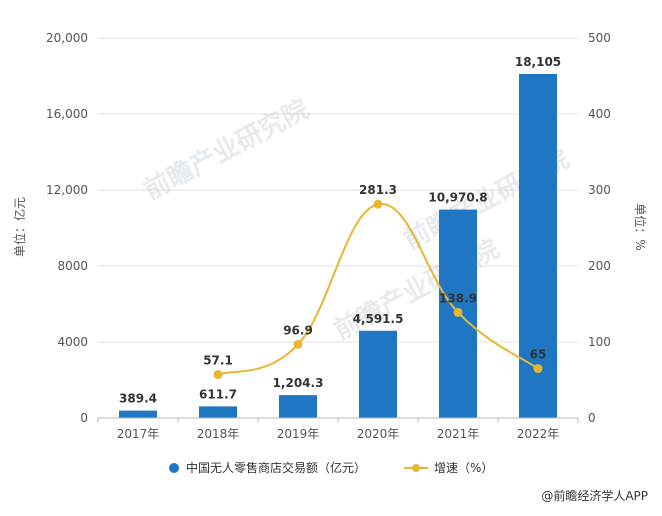 This screenshot has width=662, height=516. What do you see at coordinates (84, 418) in the screenshot?
I see `y-left-tick-label: 0` at bounding box center [84, 418].